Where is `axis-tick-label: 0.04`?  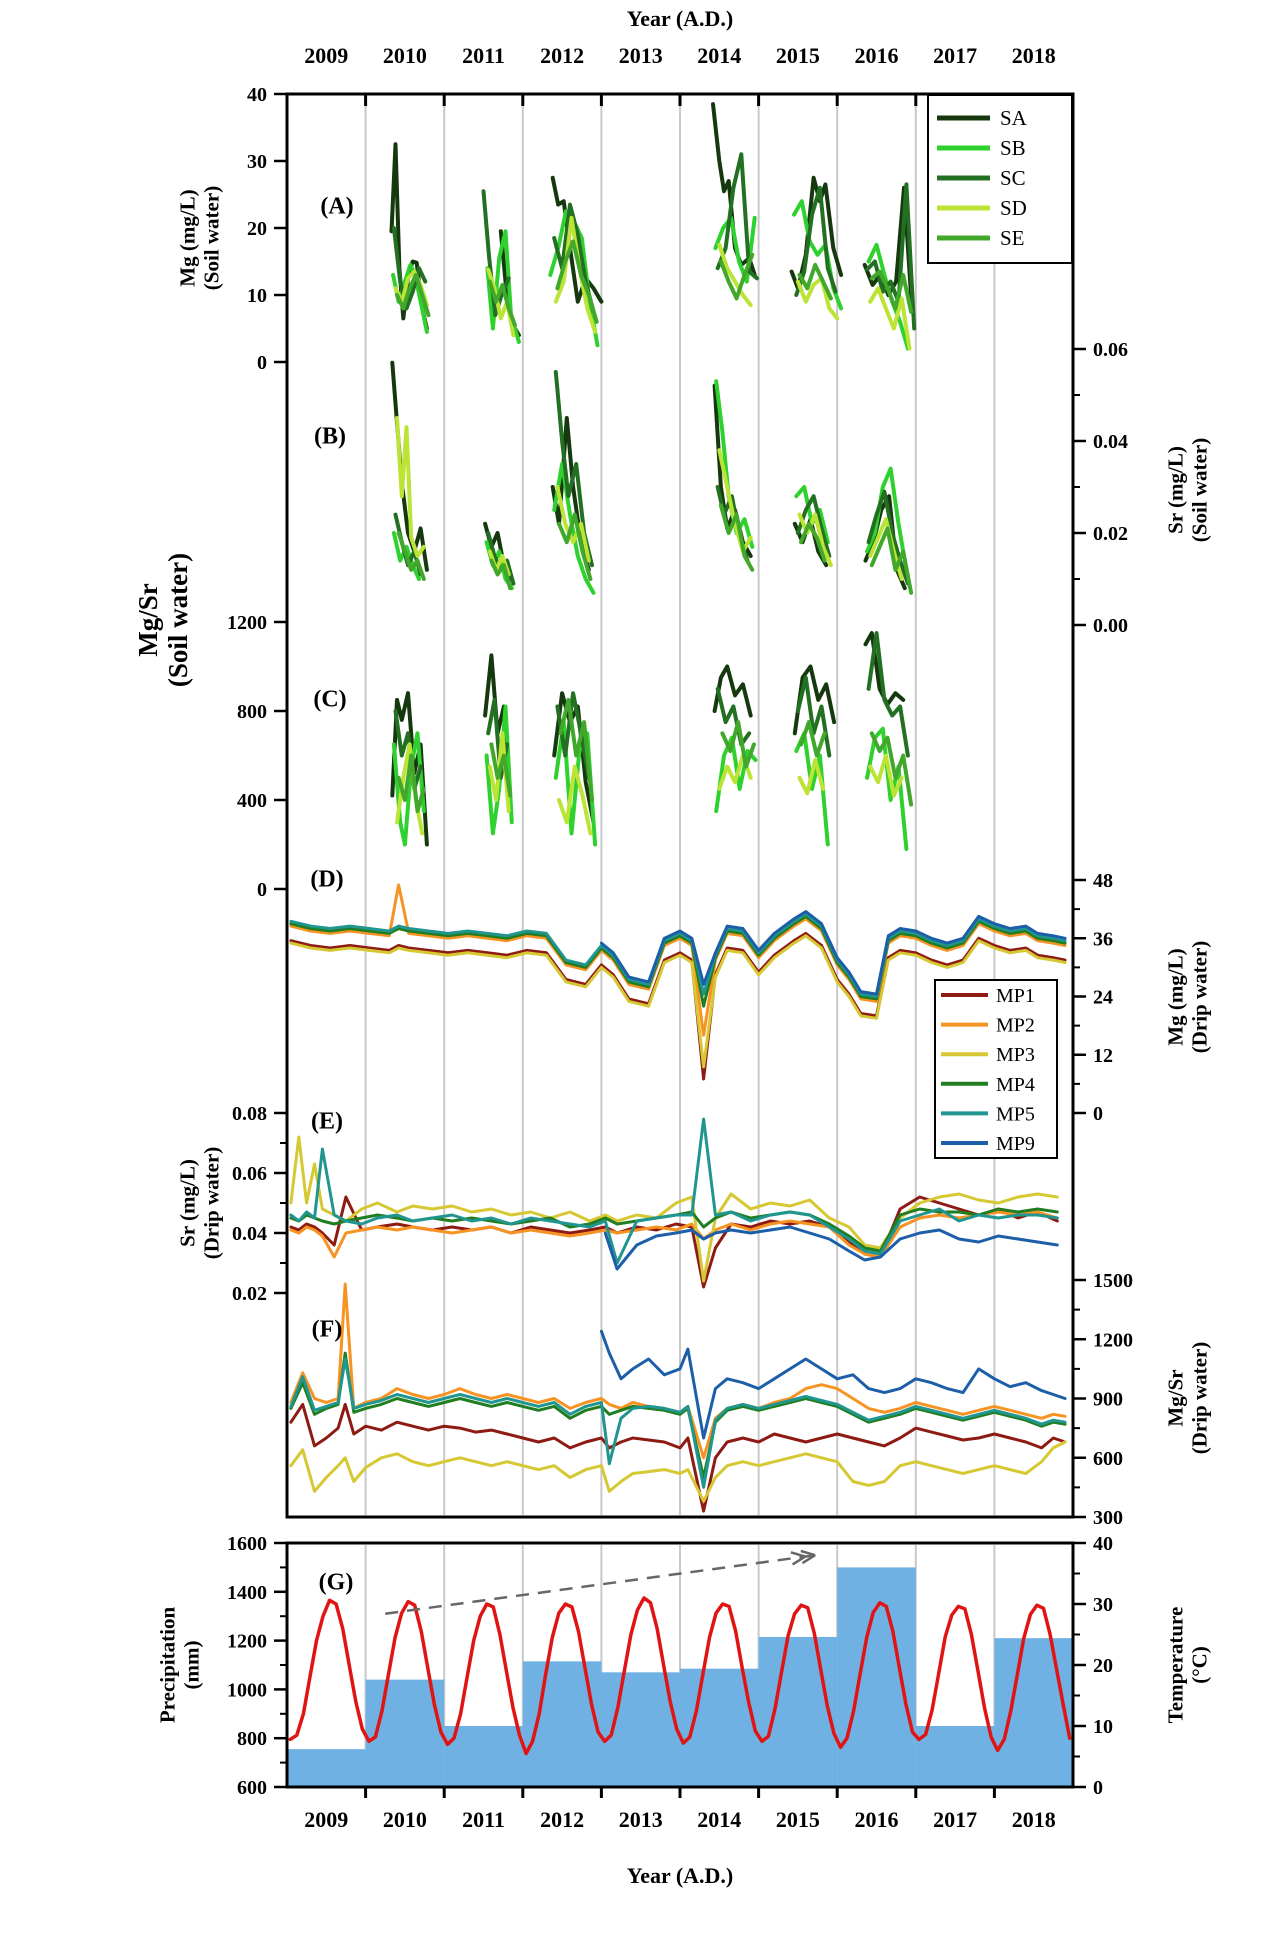 axis-tick-label: 0.04 is located at coordinates (1110, 442).